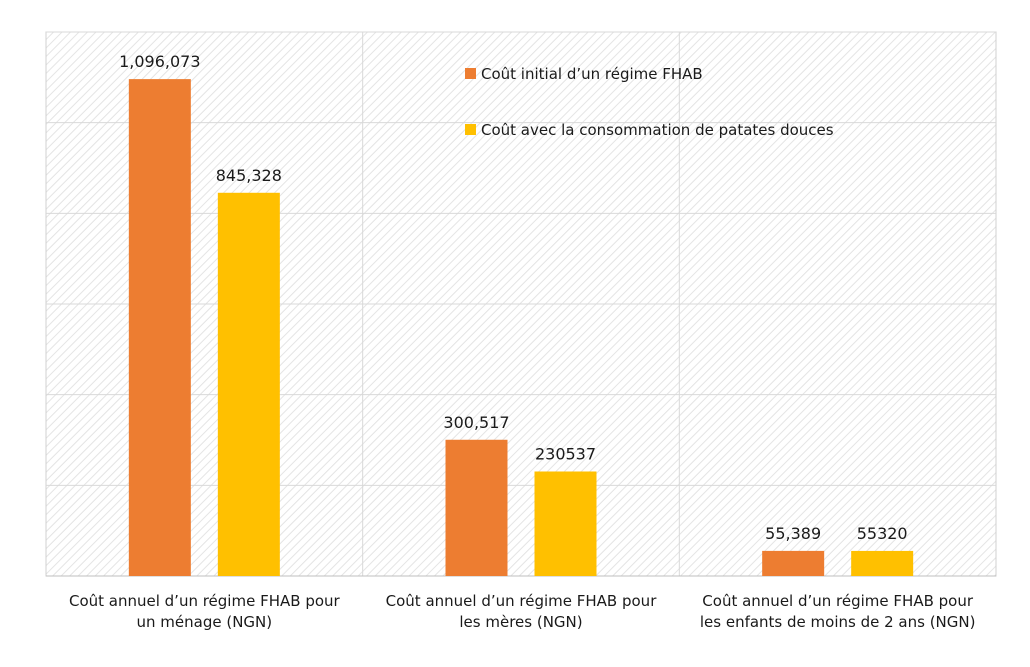 The height and width of the screenshot is (667, 1030). What do you see at coordinates (249, 175) in the screenshot?
I see `data-label: 845,328` at bounding box center [249, 175].